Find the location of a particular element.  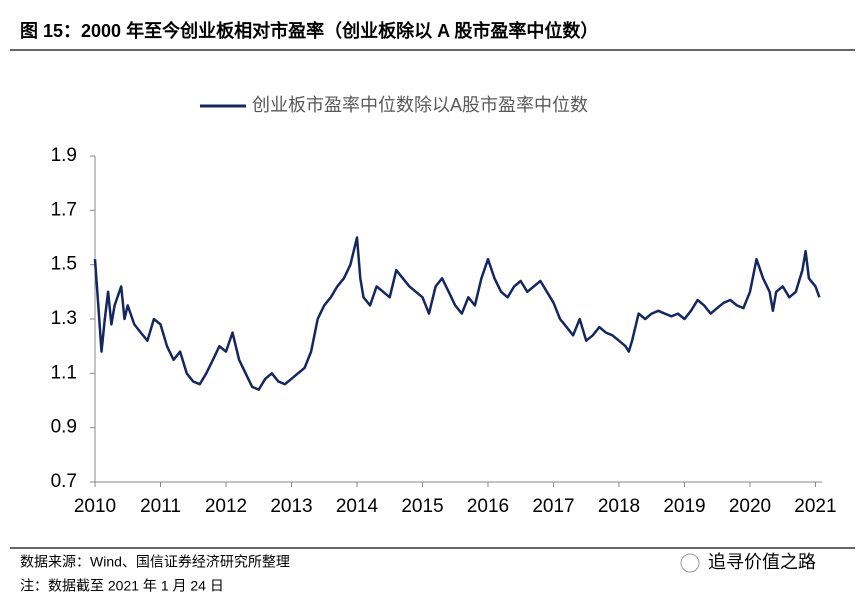

y-tick-label: 1.5 is located at coordinates (64, 264).